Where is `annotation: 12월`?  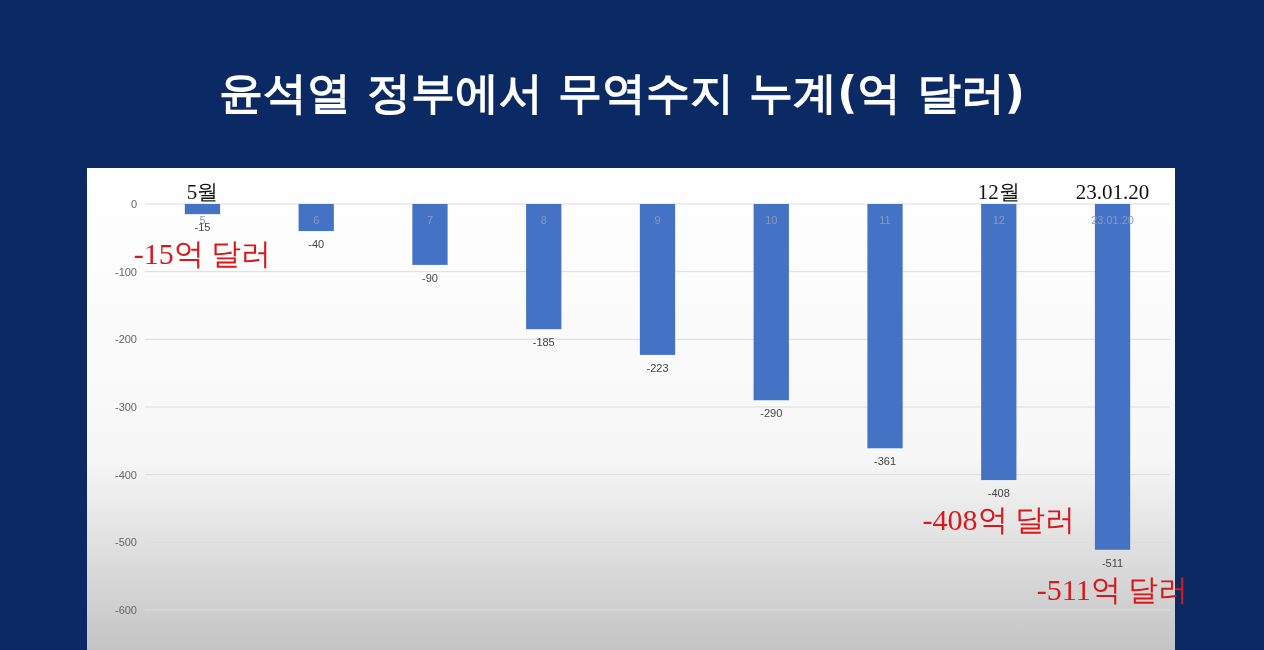
annotation: 12월 is located at coordinates (998, 192).